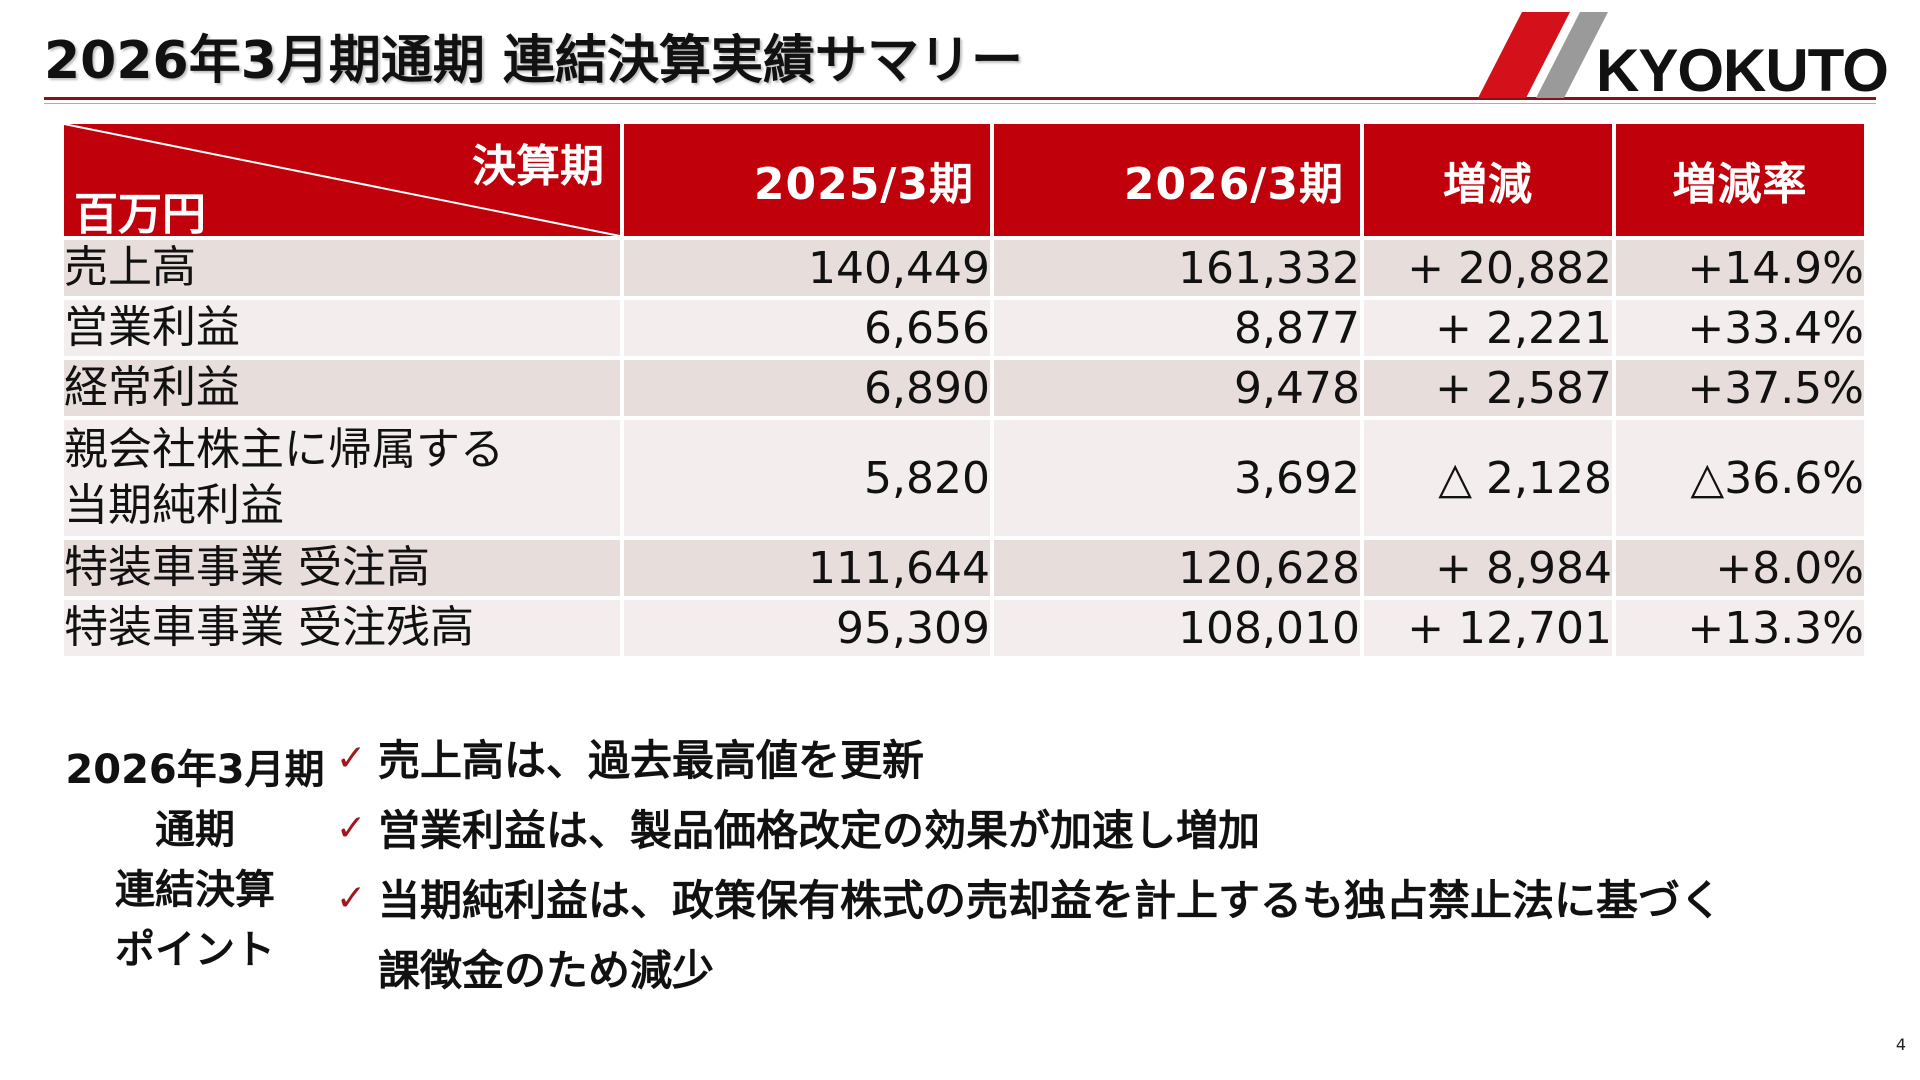 Image resolution: width=1920 pixels, height=1080 pixels. Describe the element at coordinates (342, 478) in the screenshot. I see `row-label-net-income: 親会社株主に帰属する 当期純利益` at that location.